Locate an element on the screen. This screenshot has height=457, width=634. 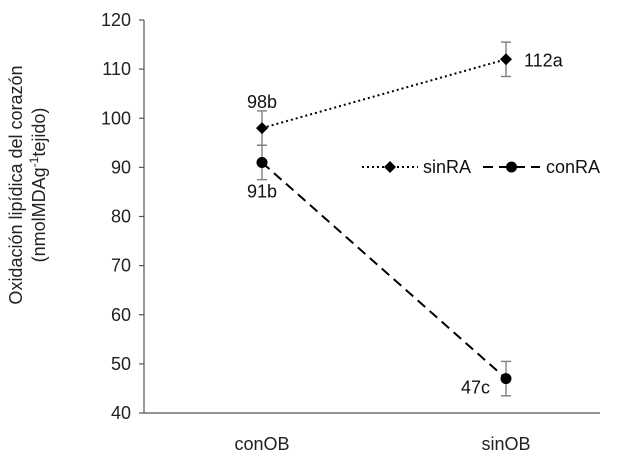
legend-marker-sinRA is located at coordinates (390, 167).